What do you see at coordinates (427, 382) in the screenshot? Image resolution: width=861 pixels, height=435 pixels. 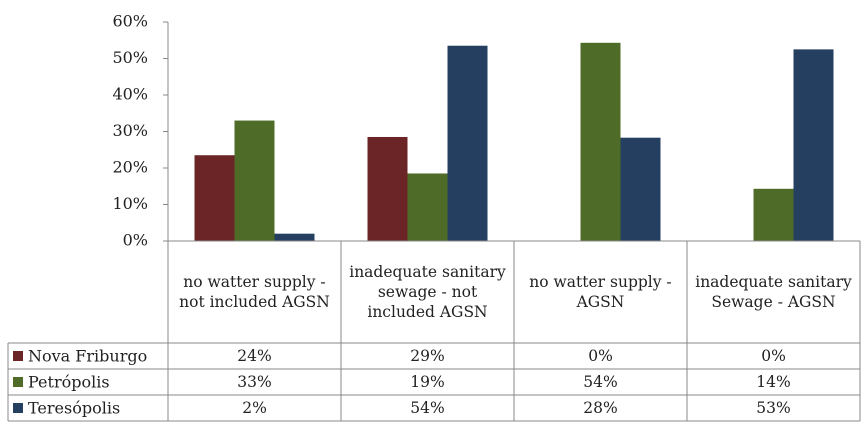 I see `table-value: 19%` at bounding box center [427, 382].